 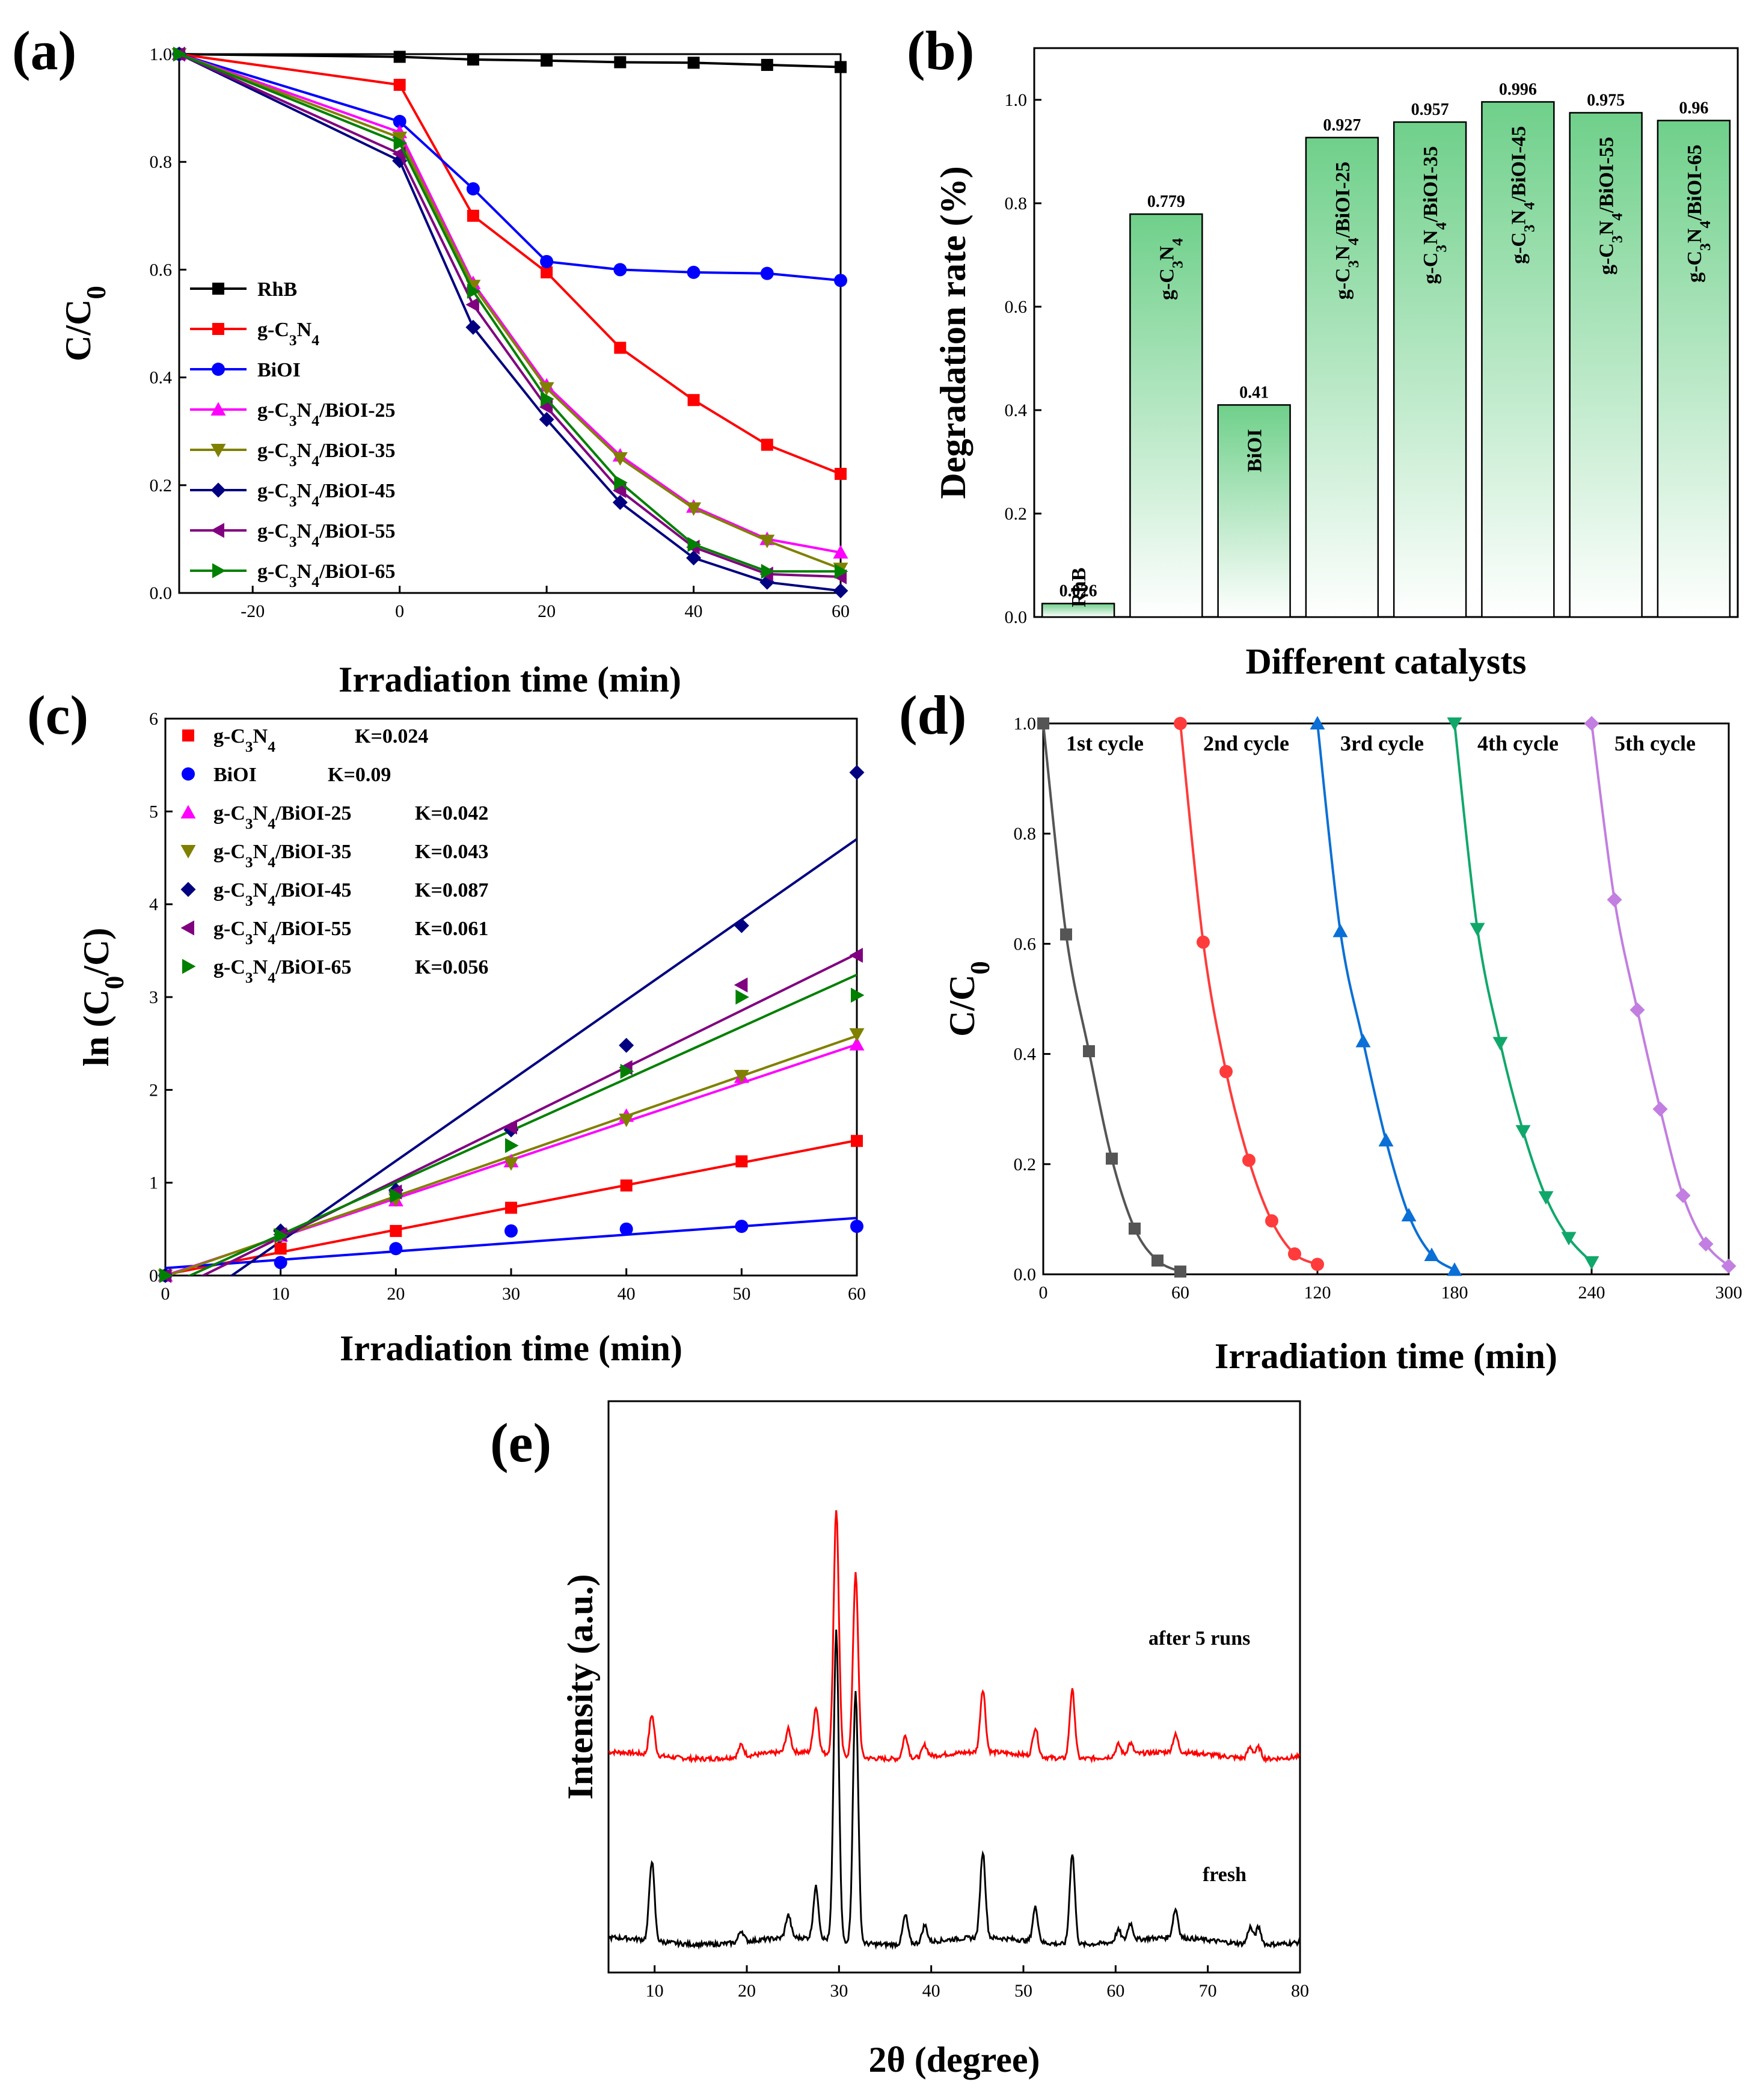 I want to click on bar-value-label: 0.957, so click(x=1430, y=109).